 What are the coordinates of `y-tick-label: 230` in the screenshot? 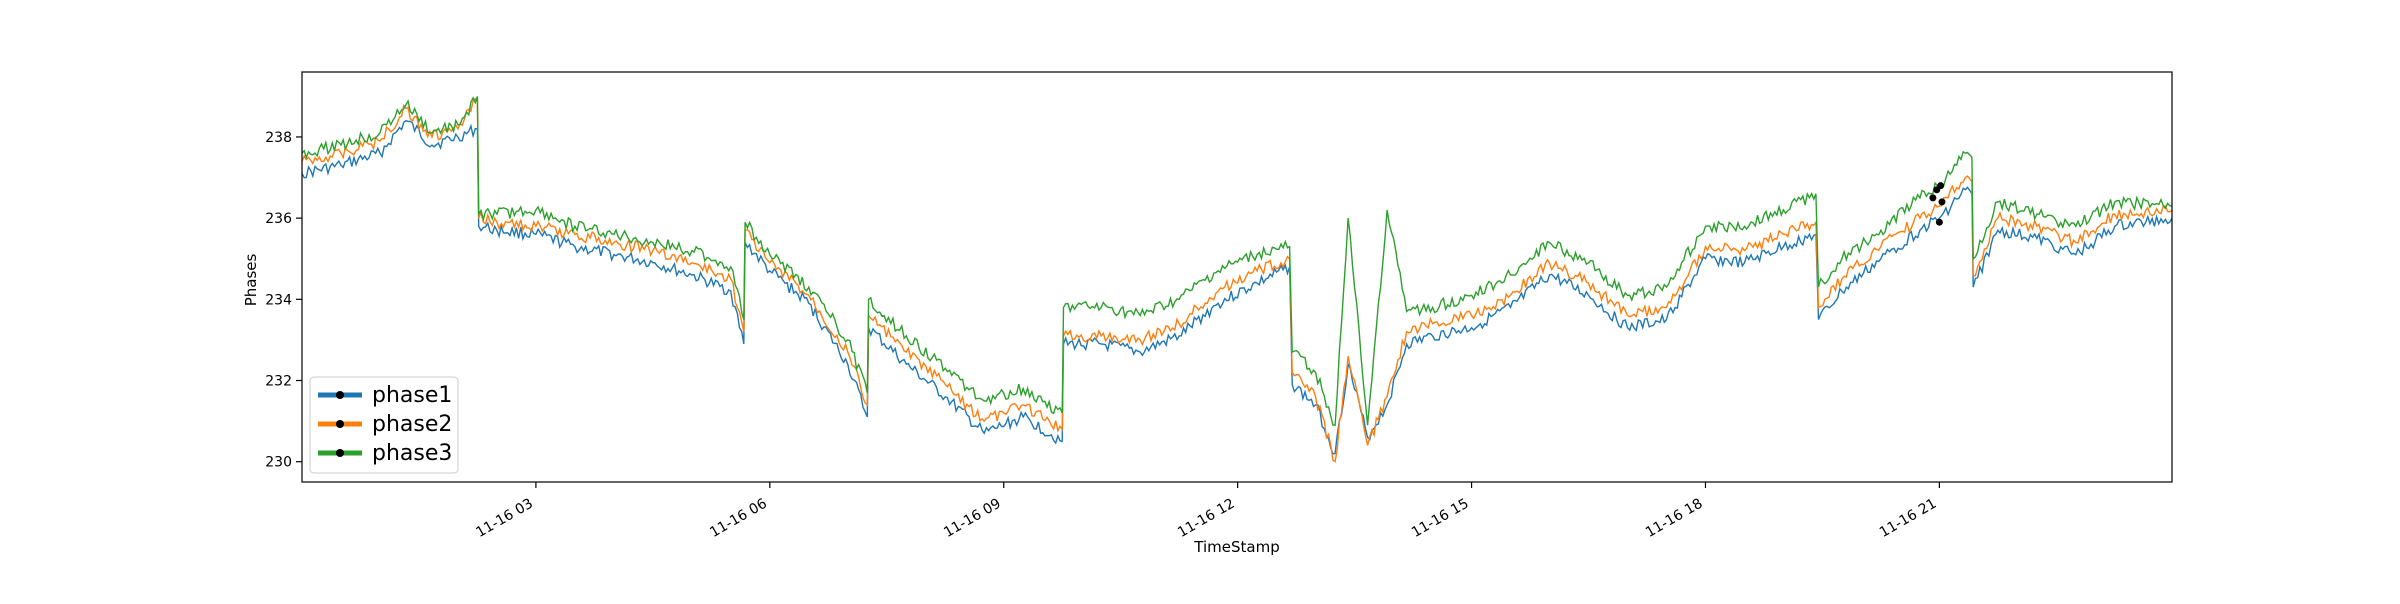 It's located at (278, 463).